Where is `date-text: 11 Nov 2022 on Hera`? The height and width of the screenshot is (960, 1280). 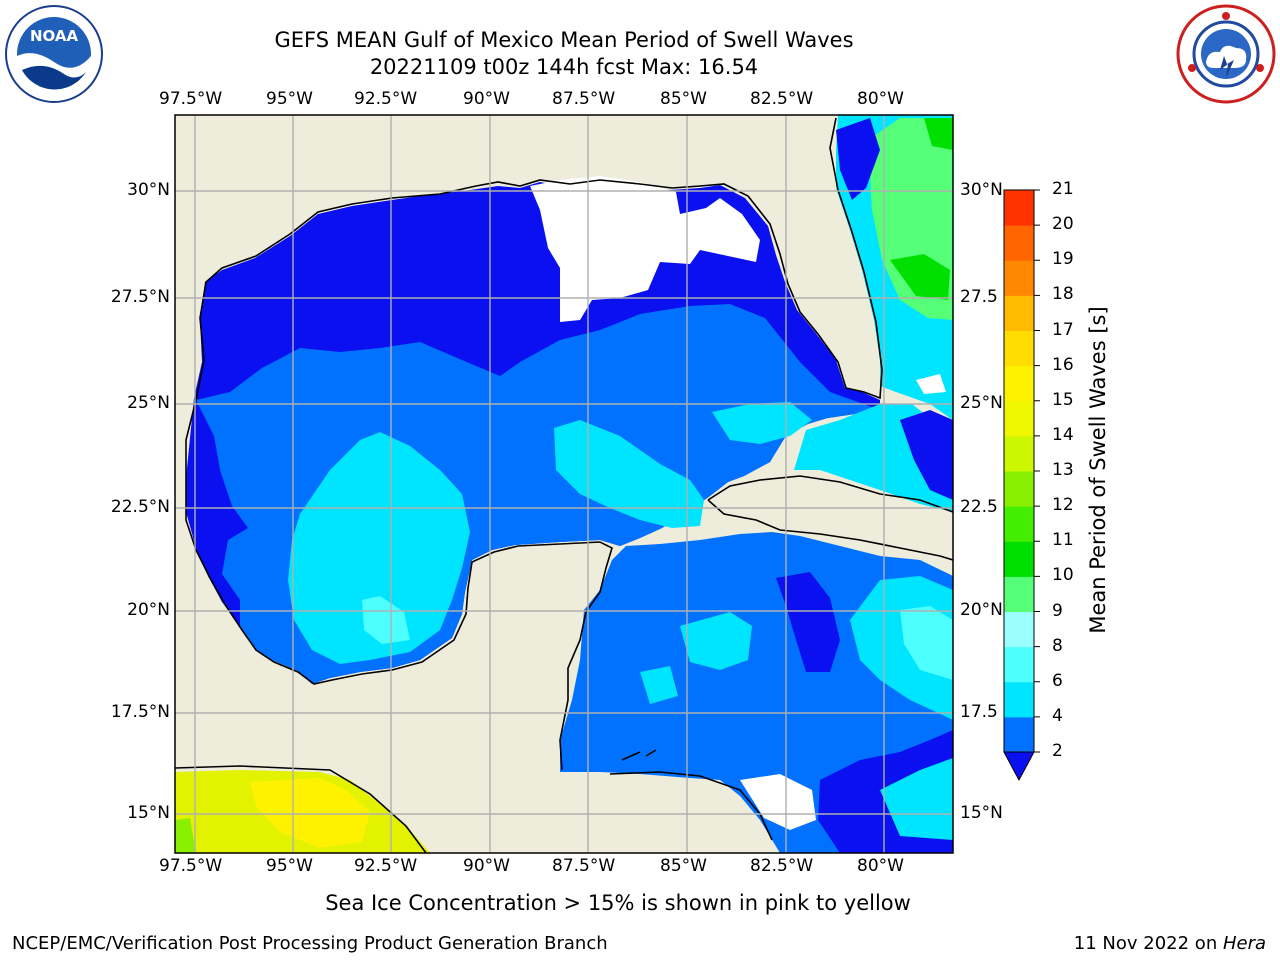 date-text: 11 Nov 2022 on Hera is located at coordinates (1170, 943).